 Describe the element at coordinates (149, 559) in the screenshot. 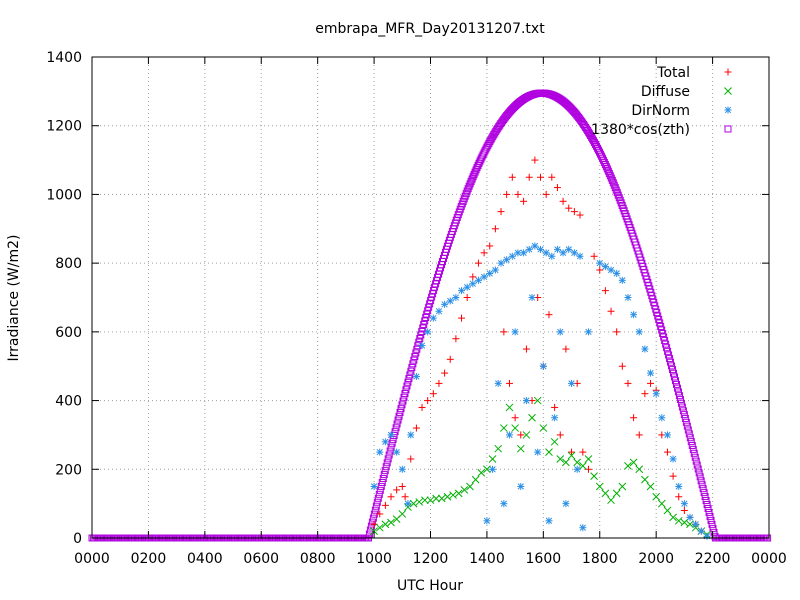

I see `x-tick-label: 0200` at that location.